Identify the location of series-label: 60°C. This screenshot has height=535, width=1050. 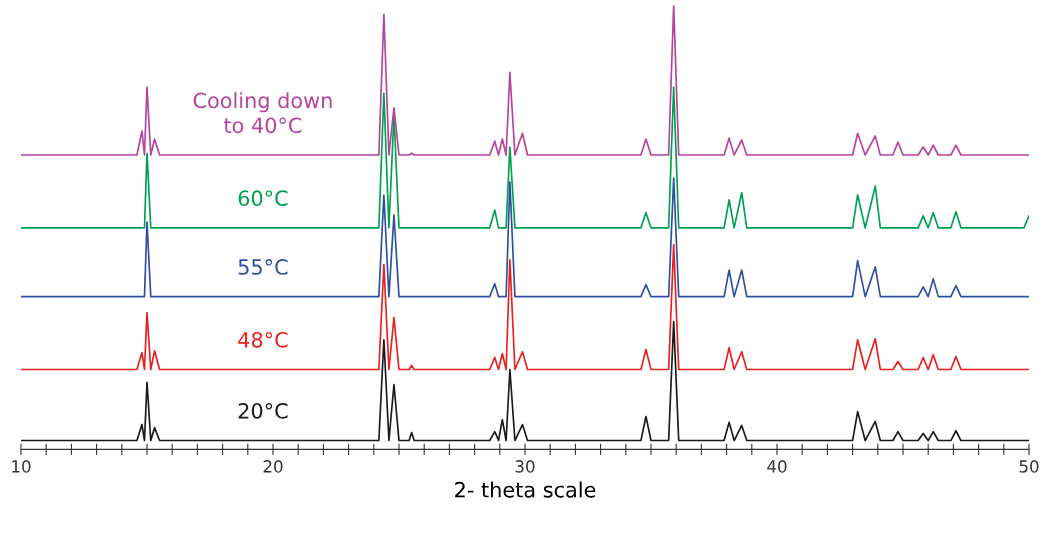
(263, 198).